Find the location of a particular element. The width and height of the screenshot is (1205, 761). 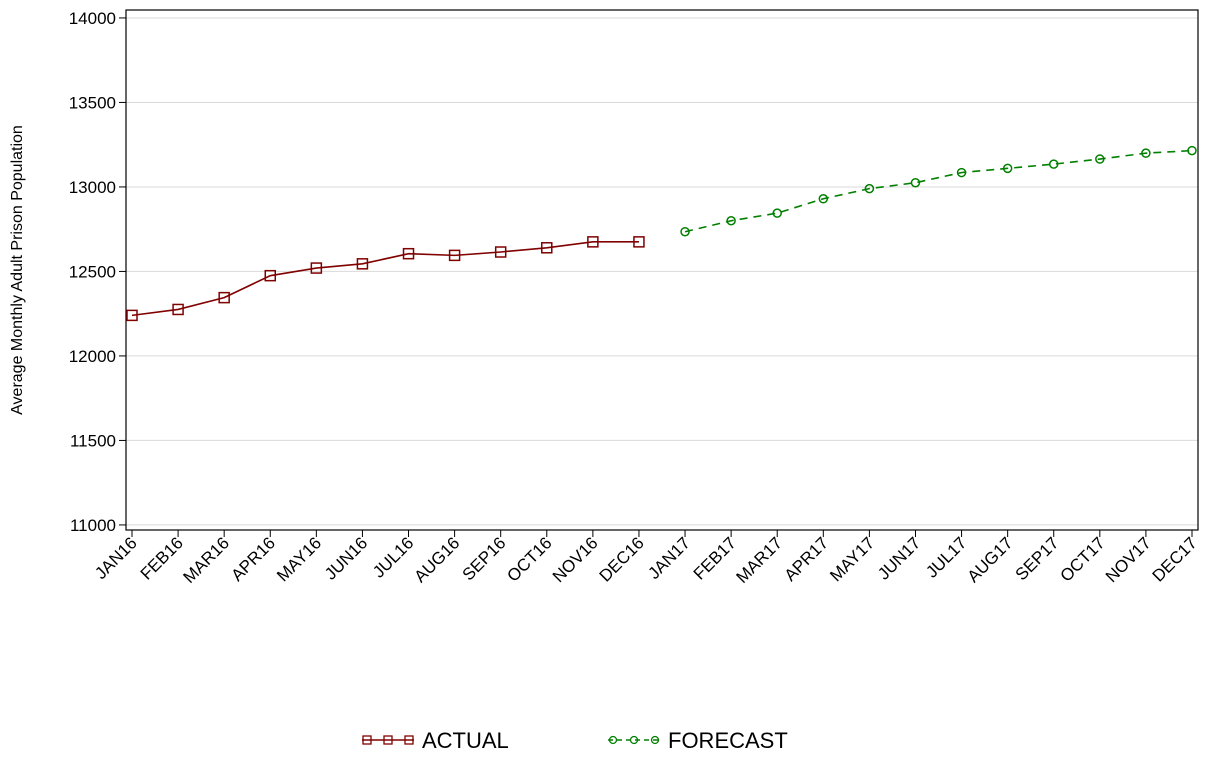

x-tick-label: JAN17 is located at coordinates (669, 558).